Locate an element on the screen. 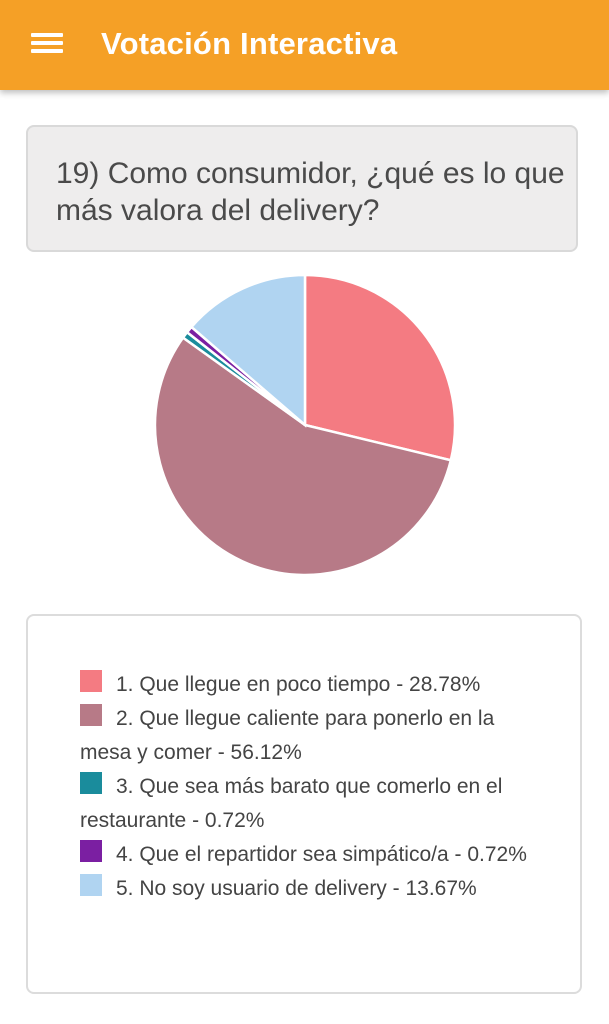  legend-item: 1. Que llegue en poco tiempo - 28.78% is located at coordinates (310, 685).